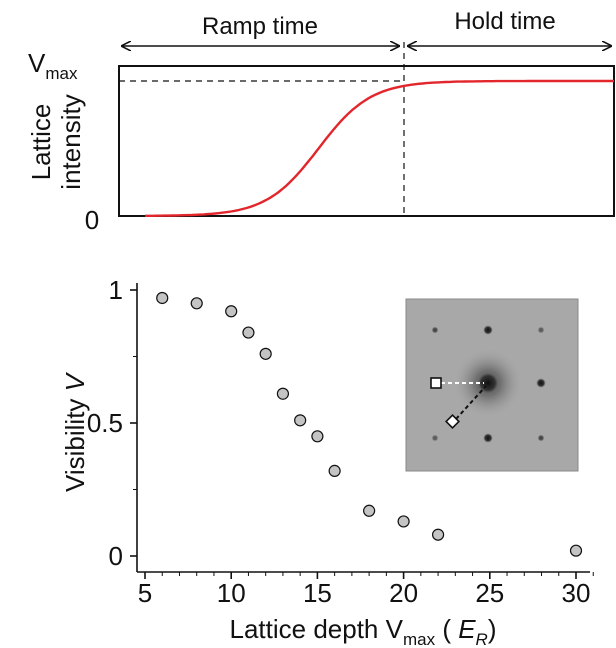 The image size is (616, 648). What do you see at coordinates (71, 141) in the screenshot?
I see `top-ylabel-line2: intensity` at bounding box center [71, 141].